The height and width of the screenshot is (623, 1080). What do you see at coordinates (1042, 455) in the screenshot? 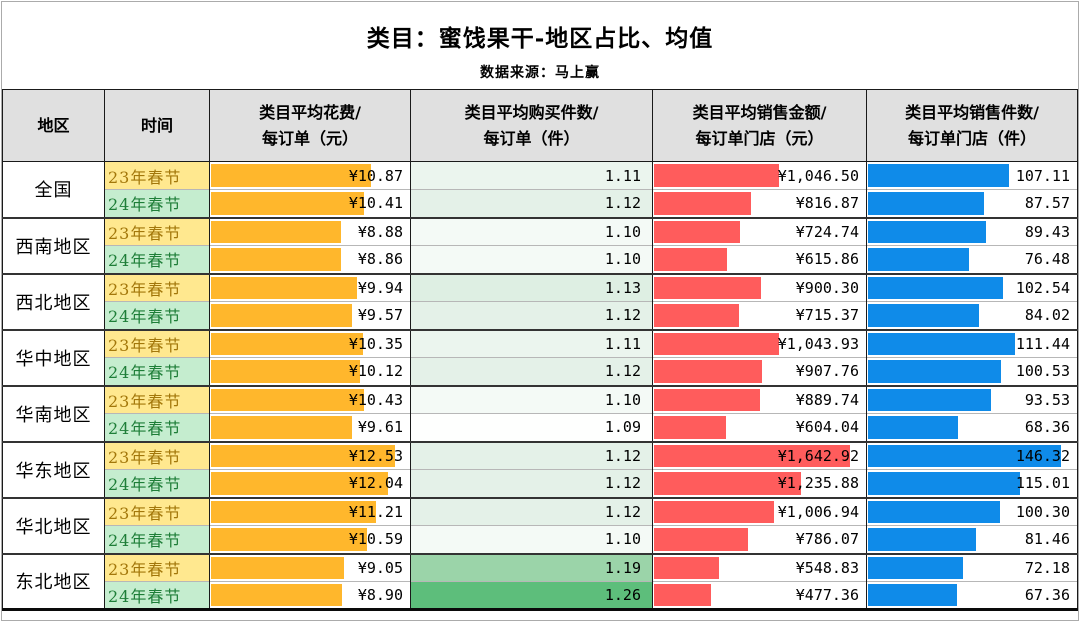
I see `avg-count-cell-value: 146.32` at bounding box center [1042, 455].